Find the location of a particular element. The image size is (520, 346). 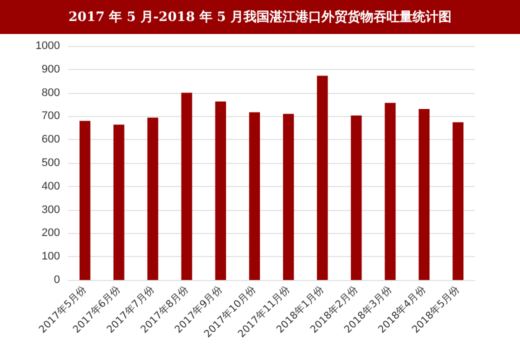

y-tick-label: 900 is located at coordinates (51, 69).